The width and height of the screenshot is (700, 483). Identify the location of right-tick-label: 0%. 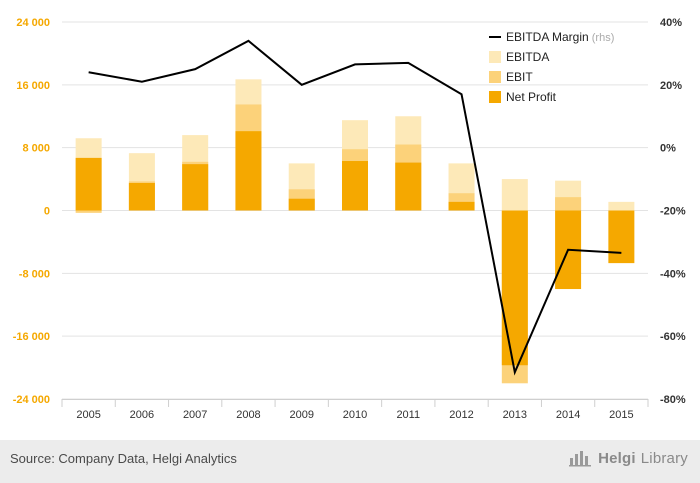
(668, 149).